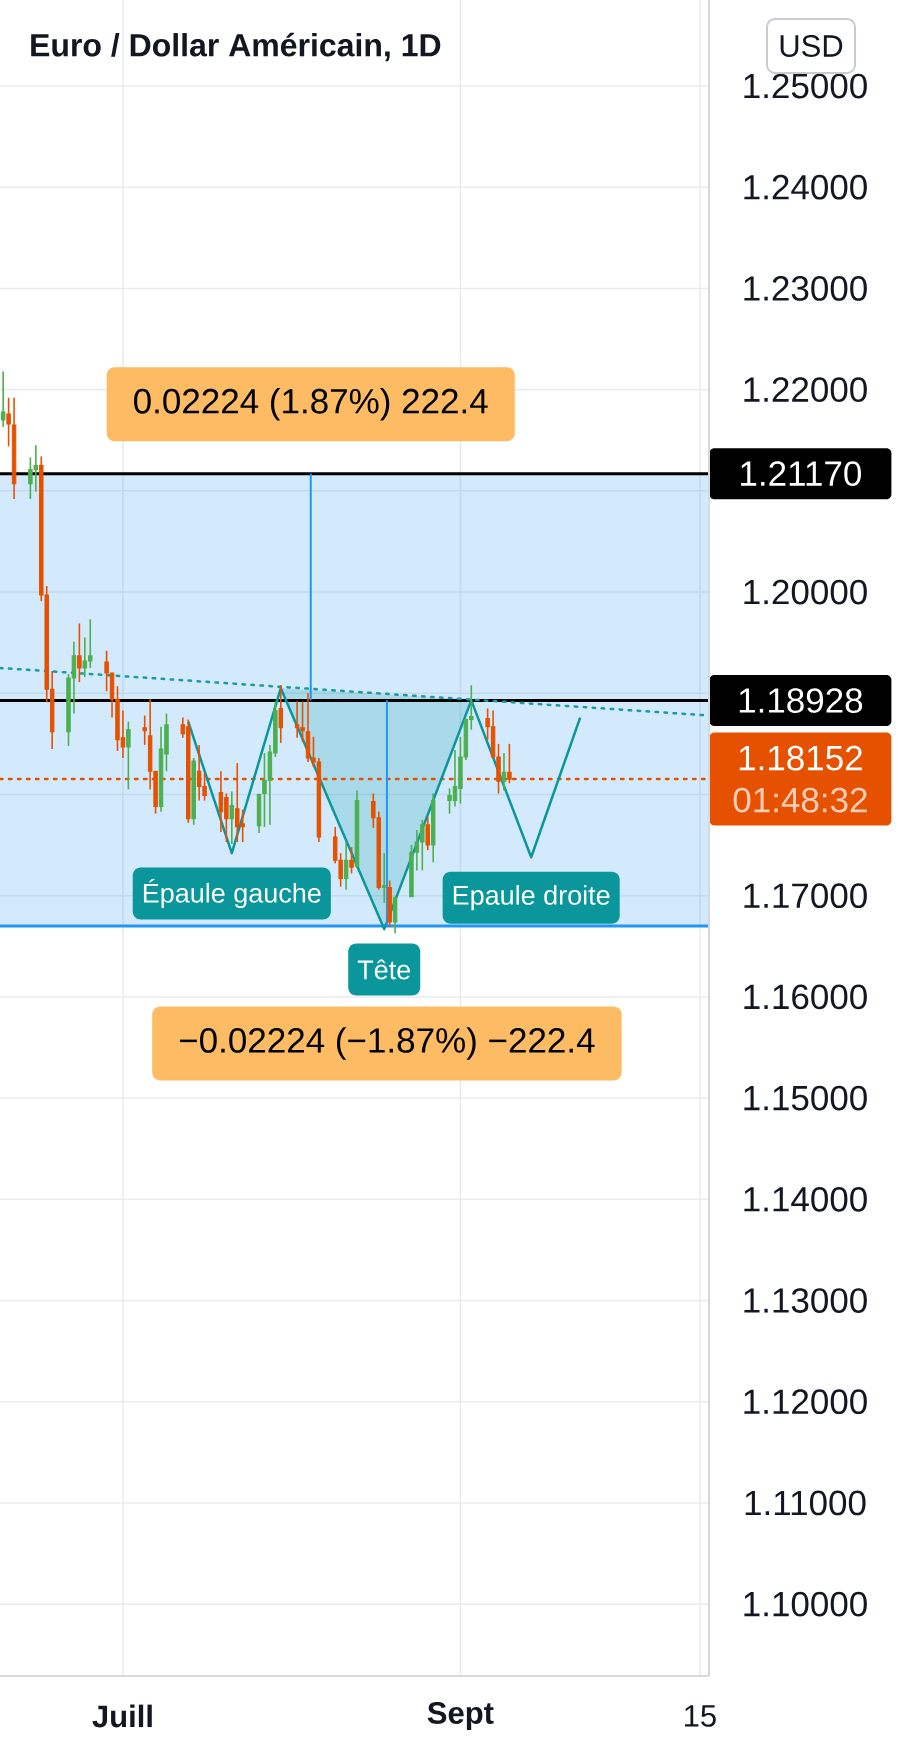  What do you see at coordinates (805, 1402) in the screenshot?
I see `y-tick-label: 1.12000` at bounding box center [805, 1402].